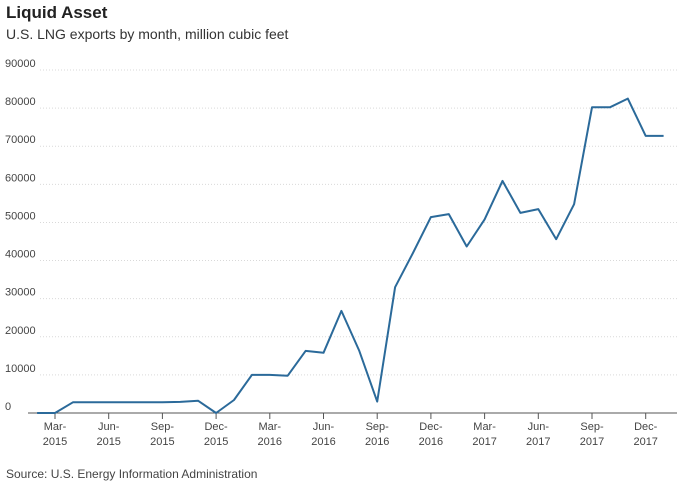  I want to click on y-tick-label: 0, so click(8, 407).